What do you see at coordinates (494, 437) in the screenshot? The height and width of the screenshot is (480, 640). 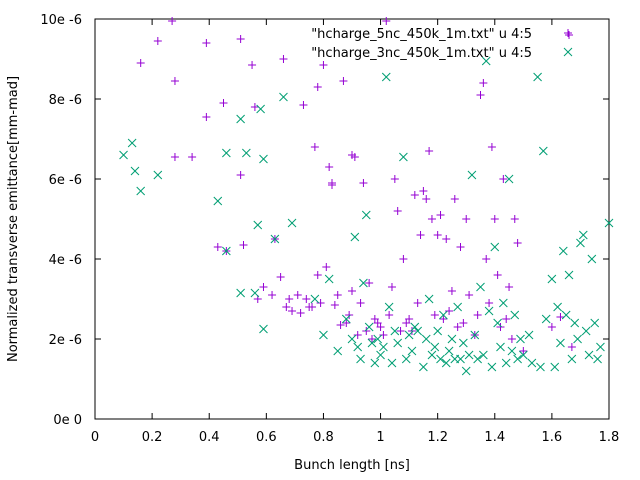 I see `x-tick-label: 1.4` at bounding box center [494, 437].